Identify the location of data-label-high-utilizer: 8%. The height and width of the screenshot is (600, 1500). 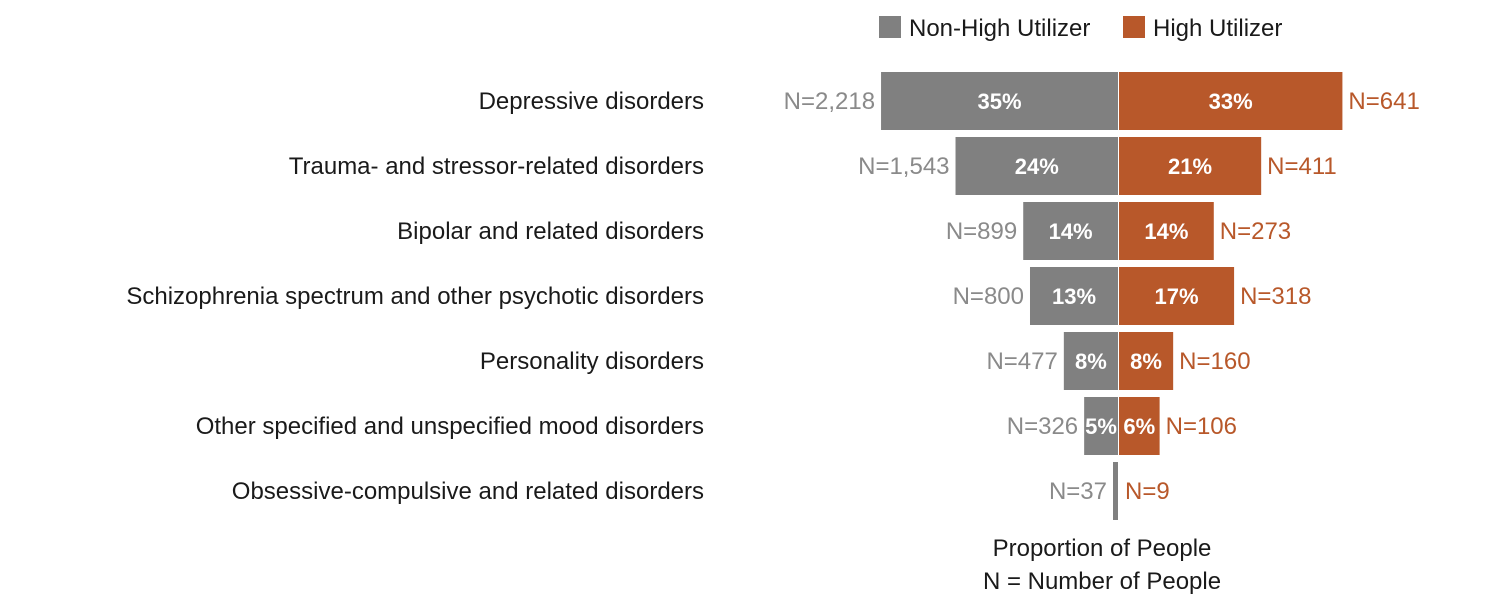
(1146, 361).